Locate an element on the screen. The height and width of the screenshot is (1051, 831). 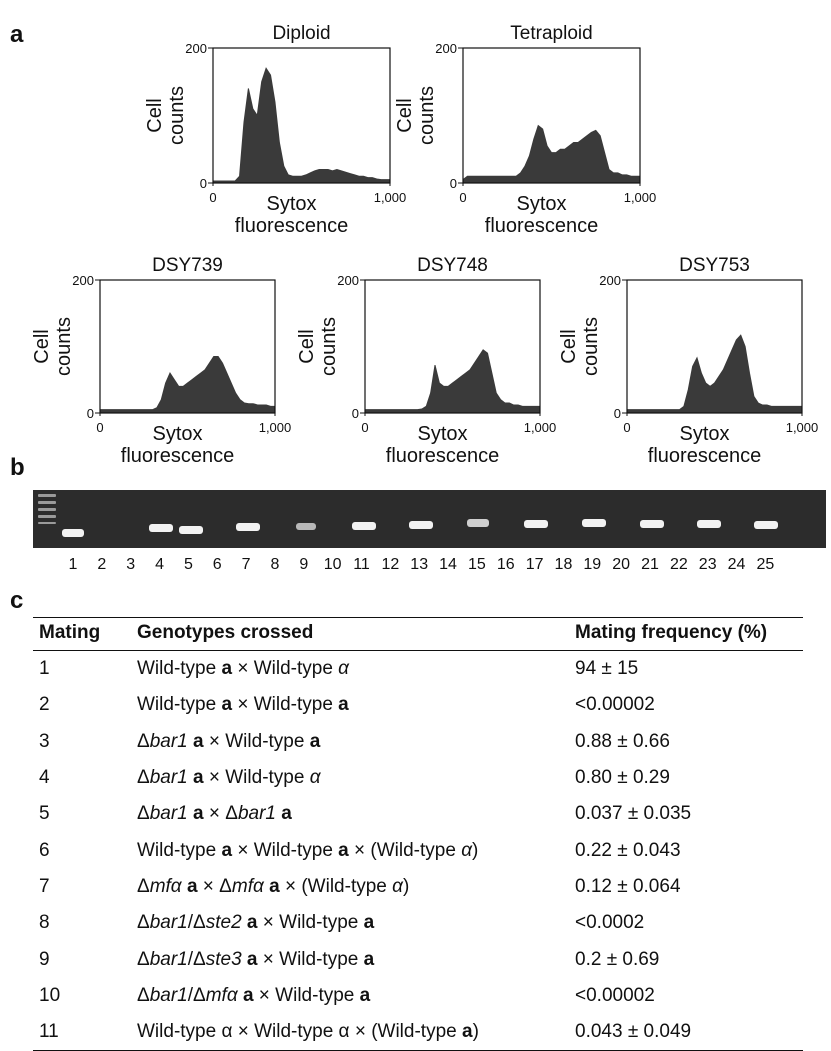
mating-number: 9 is located at coordinates (44, 959).